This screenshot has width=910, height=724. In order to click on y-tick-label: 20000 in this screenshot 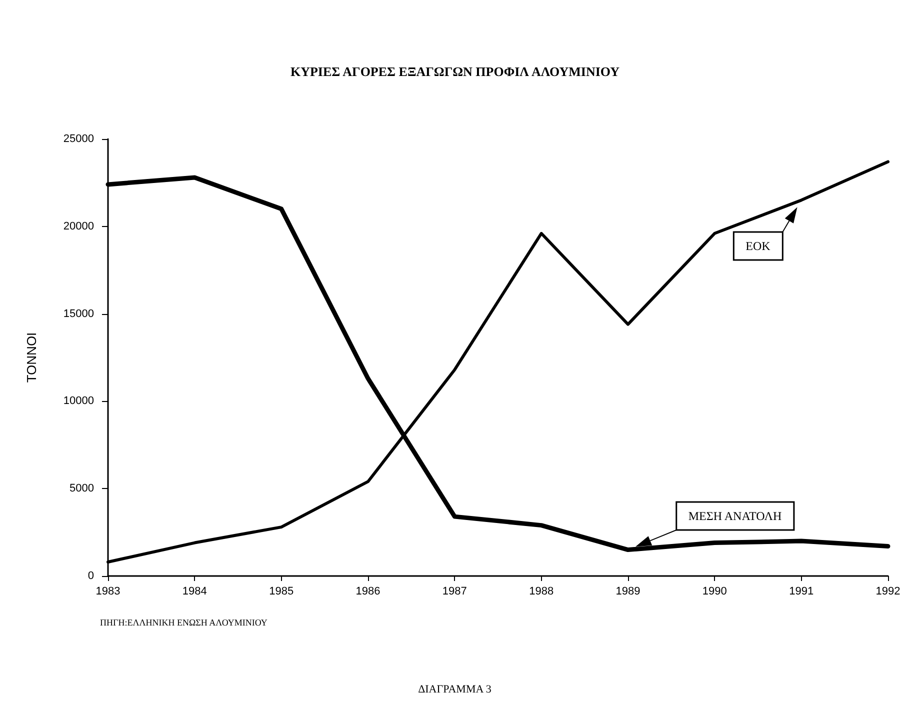, I will do `click(78, 226)`.